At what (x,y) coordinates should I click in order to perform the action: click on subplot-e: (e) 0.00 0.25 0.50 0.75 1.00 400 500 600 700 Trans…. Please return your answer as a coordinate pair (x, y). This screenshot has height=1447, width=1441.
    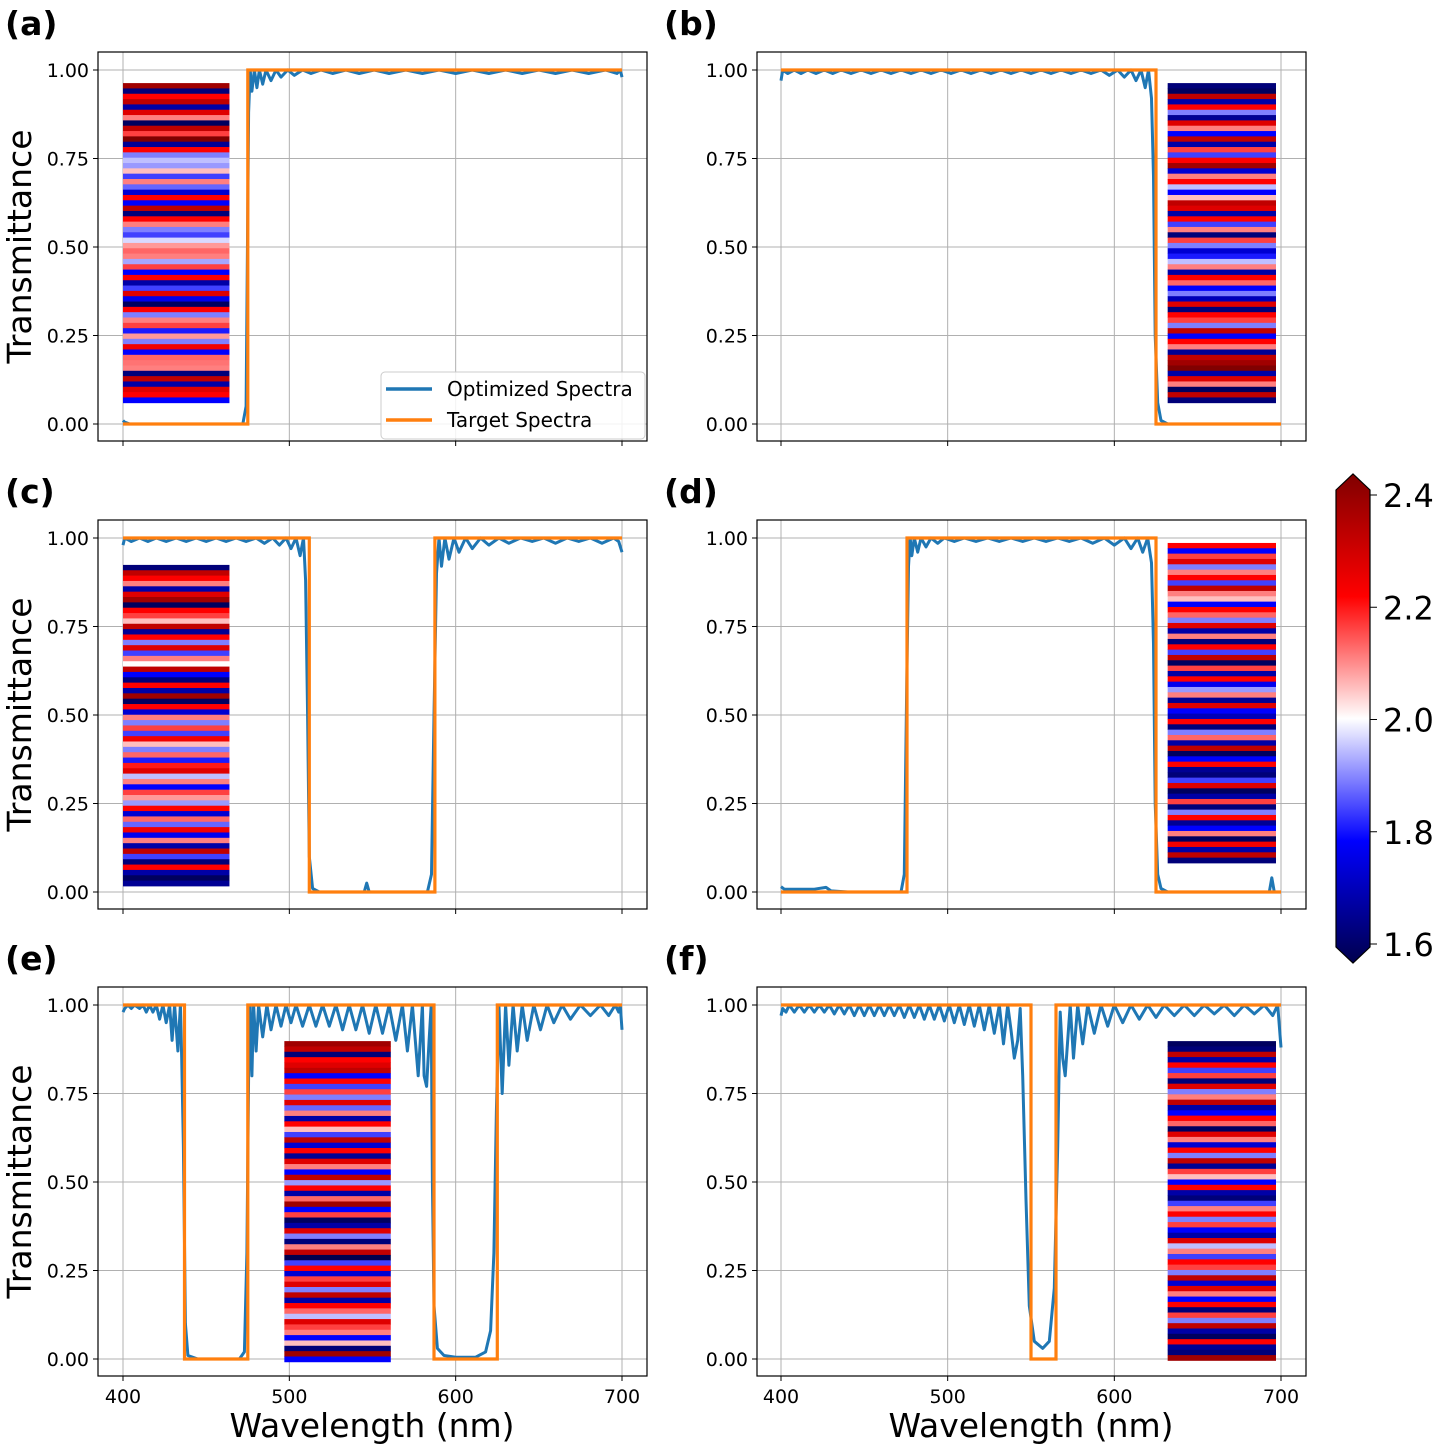
    Looking at the image, I should click on (324, 1173).